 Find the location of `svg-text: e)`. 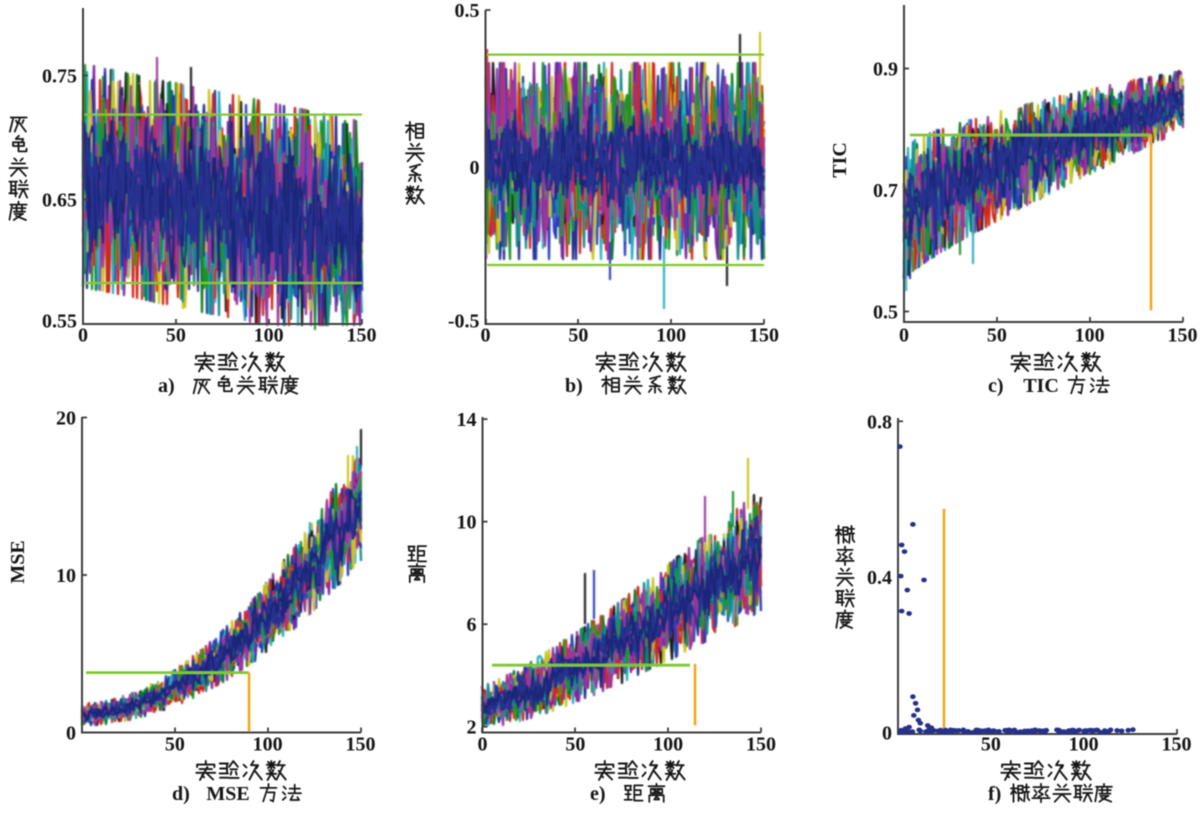

svg-text: e) is located at coordinates (598, 794).